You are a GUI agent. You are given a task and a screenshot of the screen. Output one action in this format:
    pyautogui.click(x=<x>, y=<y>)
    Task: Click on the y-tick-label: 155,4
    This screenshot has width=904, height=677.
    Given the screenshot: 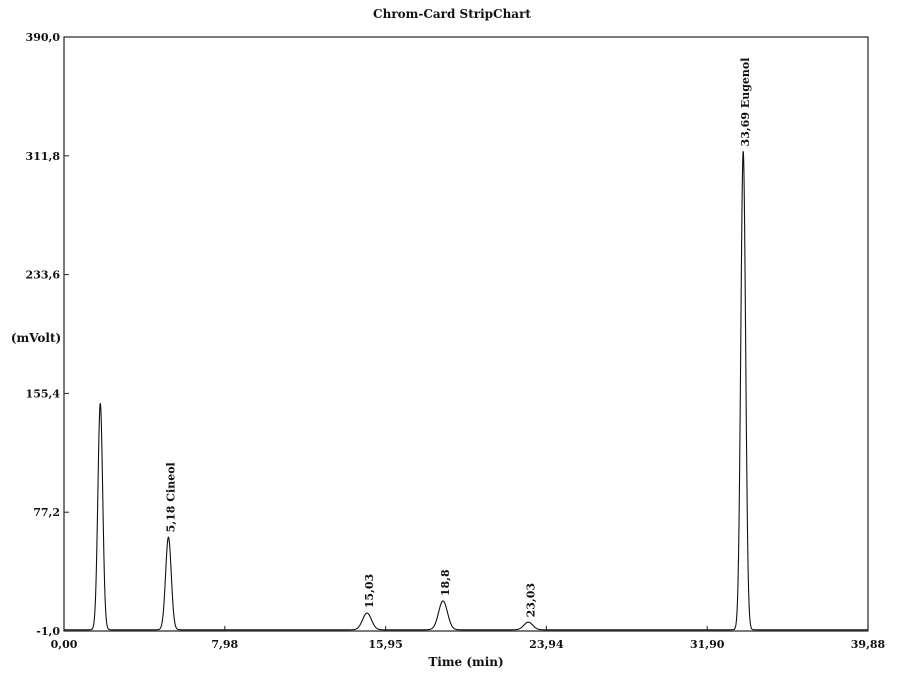 What is the action you would take?
    pyautogui.click(x=43, y=393)
    